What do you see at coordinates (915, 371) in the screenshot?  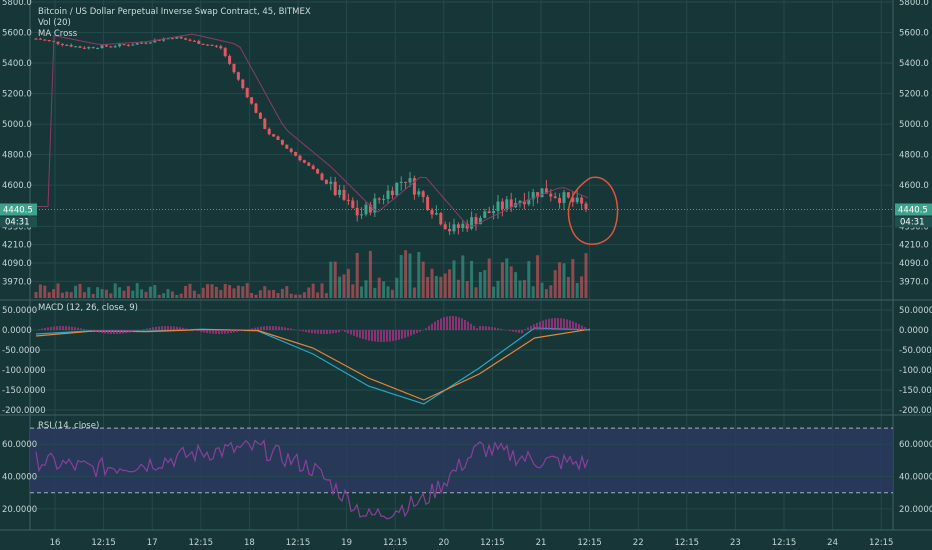 I see `macd-y-tick-right: -100.0000` at bounding box center [915, 371].